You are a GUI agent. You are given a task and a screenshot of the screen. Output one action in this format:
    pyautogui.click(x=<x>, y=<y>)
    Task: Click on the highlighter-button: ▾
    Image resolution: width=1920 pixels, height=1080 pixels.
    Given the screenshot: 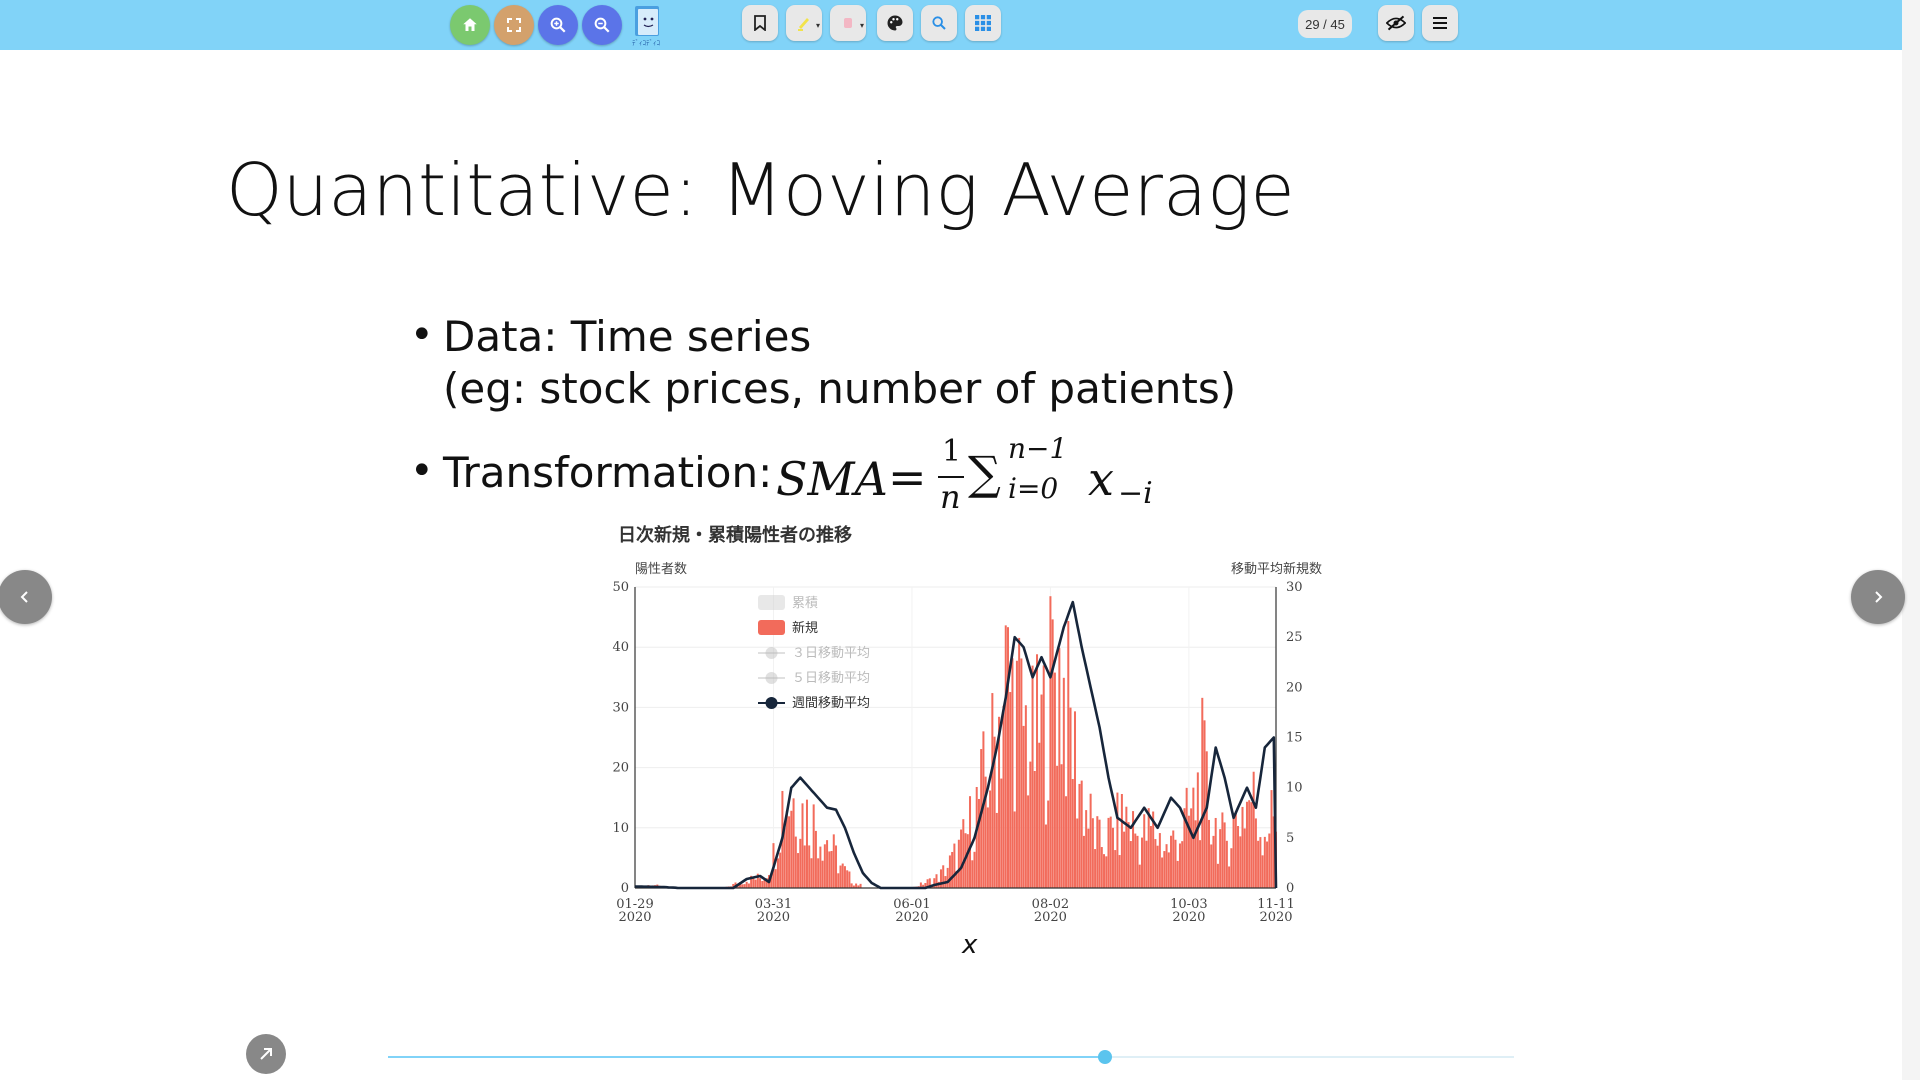 What is the action you would take?
    pyautogui.click(x=804, y=23)
    